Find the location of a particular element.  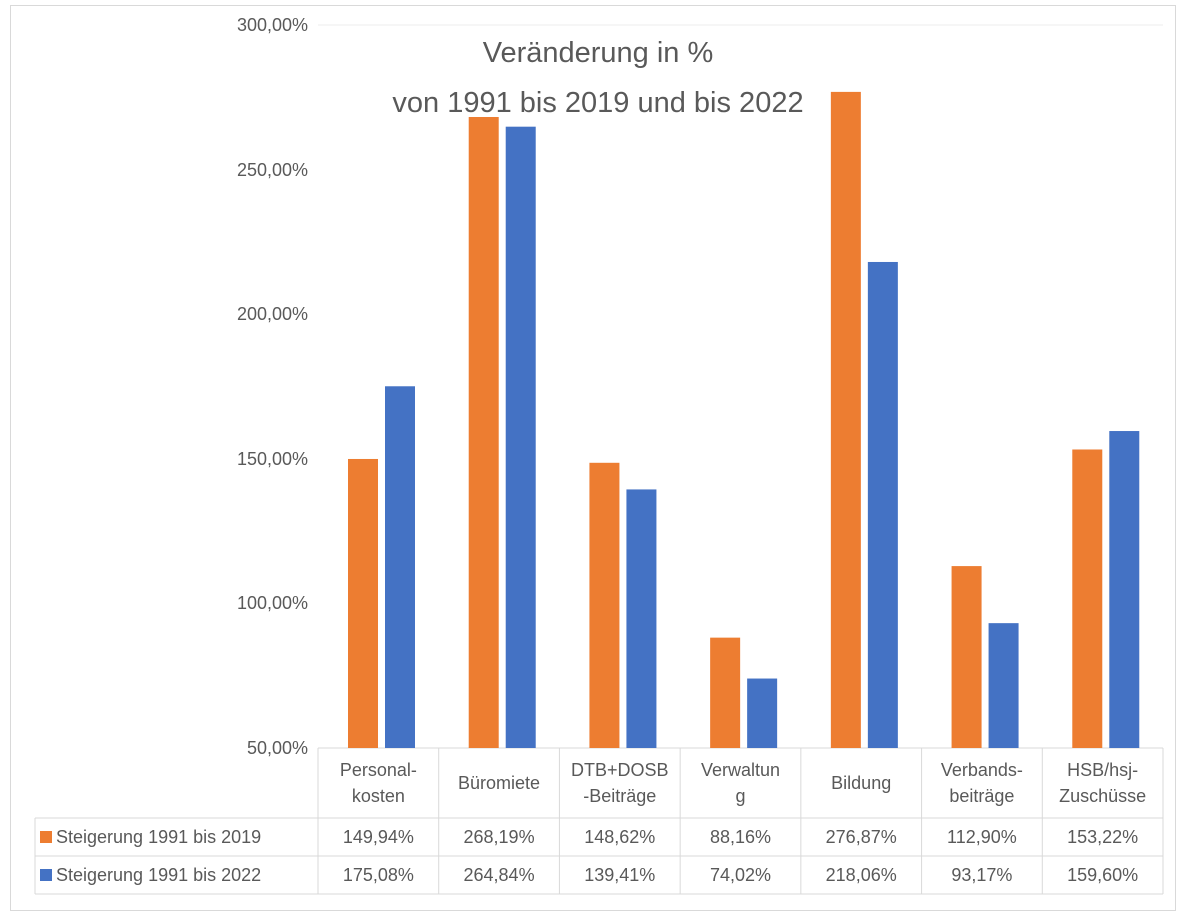

data-label: 139,41% is located at coordinates (620, 875).